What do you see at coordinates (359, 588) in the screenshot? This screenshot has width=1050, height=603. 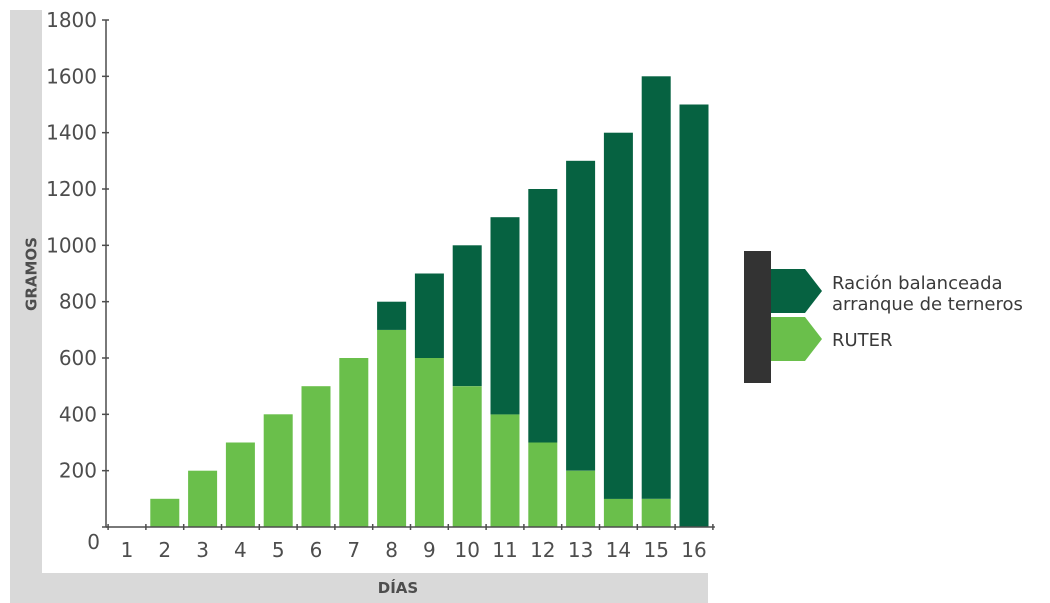 I see `x-axis-title-band` at bounding box center [359, 588].